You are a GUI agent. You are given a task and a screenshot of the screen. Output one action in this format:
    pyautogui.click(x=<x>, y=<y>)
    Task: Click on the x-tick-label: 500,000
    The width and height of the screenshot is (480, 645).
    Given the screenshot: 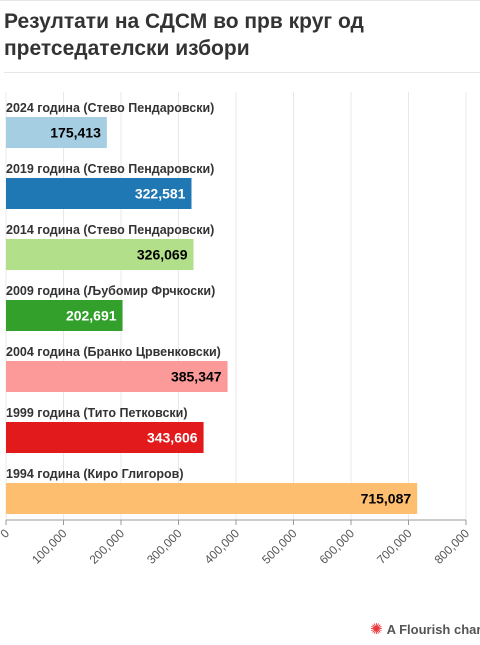 What is the action you would take?
    pyautogui.click(x=279, y=546)
    